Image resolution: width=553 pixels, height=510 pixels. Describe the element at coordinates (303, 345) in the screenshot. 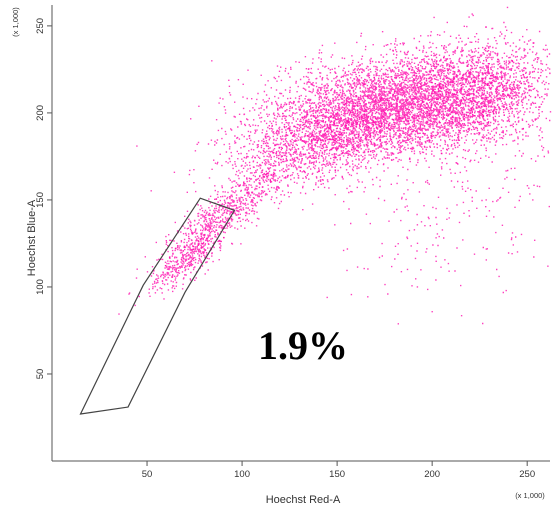

I see `gate-percentage-label: 1.9%` at that location.